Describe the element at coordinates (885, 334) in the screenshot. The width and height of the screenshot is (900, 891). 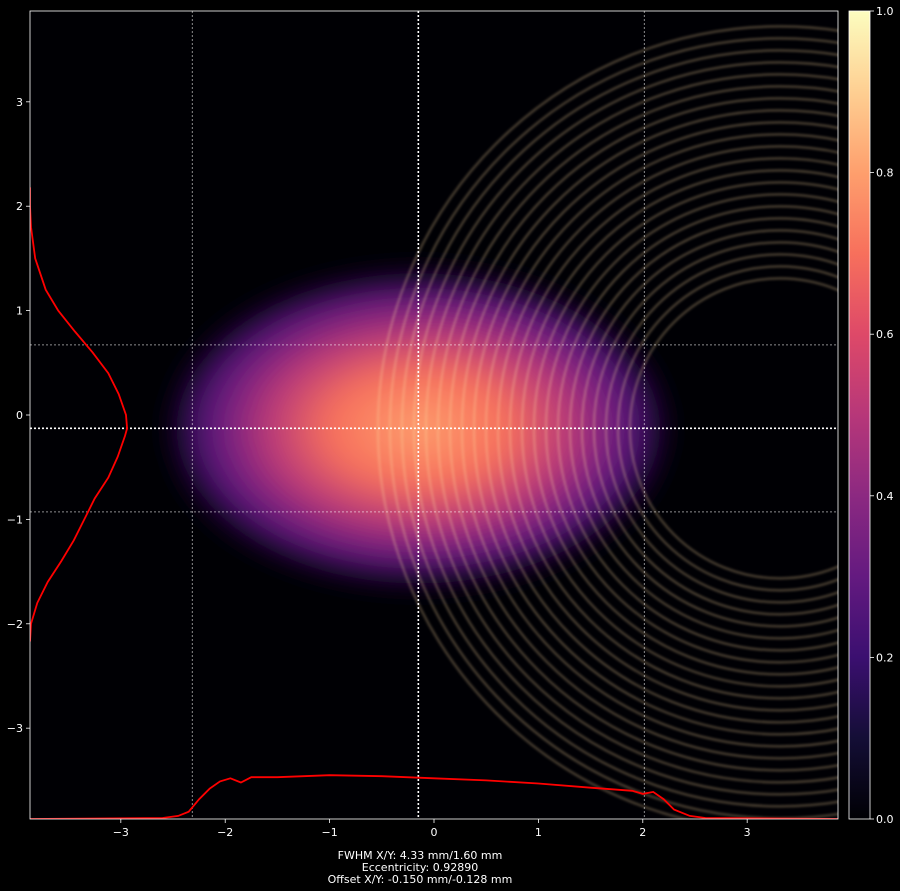
I see `colorbar-tick-label: 0.6` at that location.